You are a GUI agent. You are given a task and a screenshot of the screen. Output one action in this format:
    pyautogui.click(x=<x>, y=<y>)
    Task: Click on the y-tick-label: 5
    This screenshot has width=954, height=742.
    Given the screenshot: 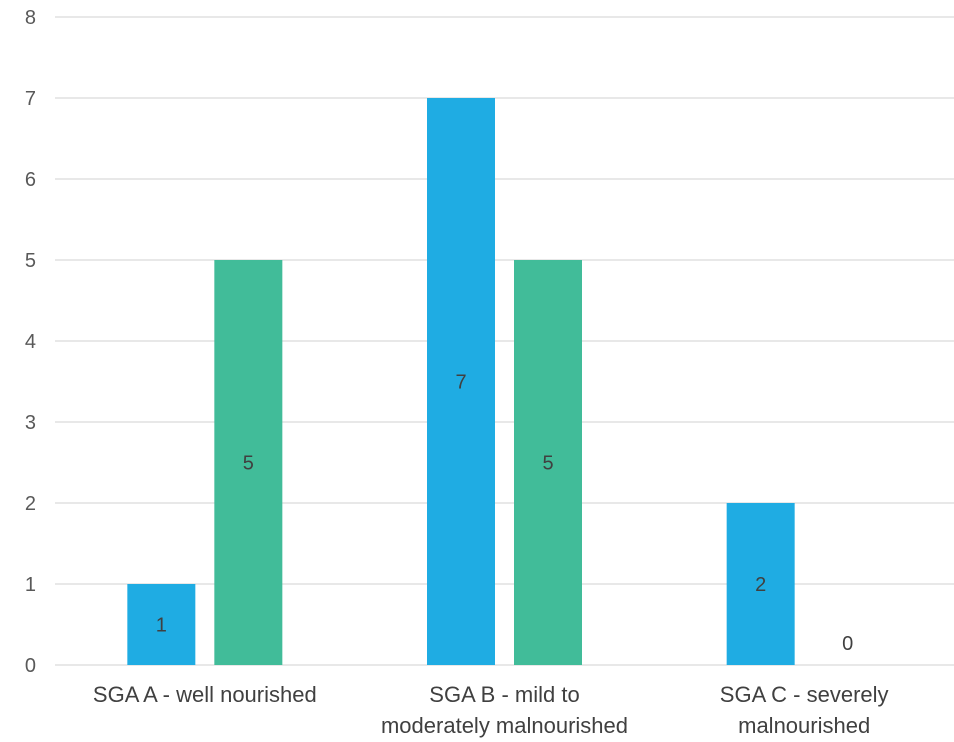 What is the action you would take?
    pyautogui.click(x=30, y=261)
    